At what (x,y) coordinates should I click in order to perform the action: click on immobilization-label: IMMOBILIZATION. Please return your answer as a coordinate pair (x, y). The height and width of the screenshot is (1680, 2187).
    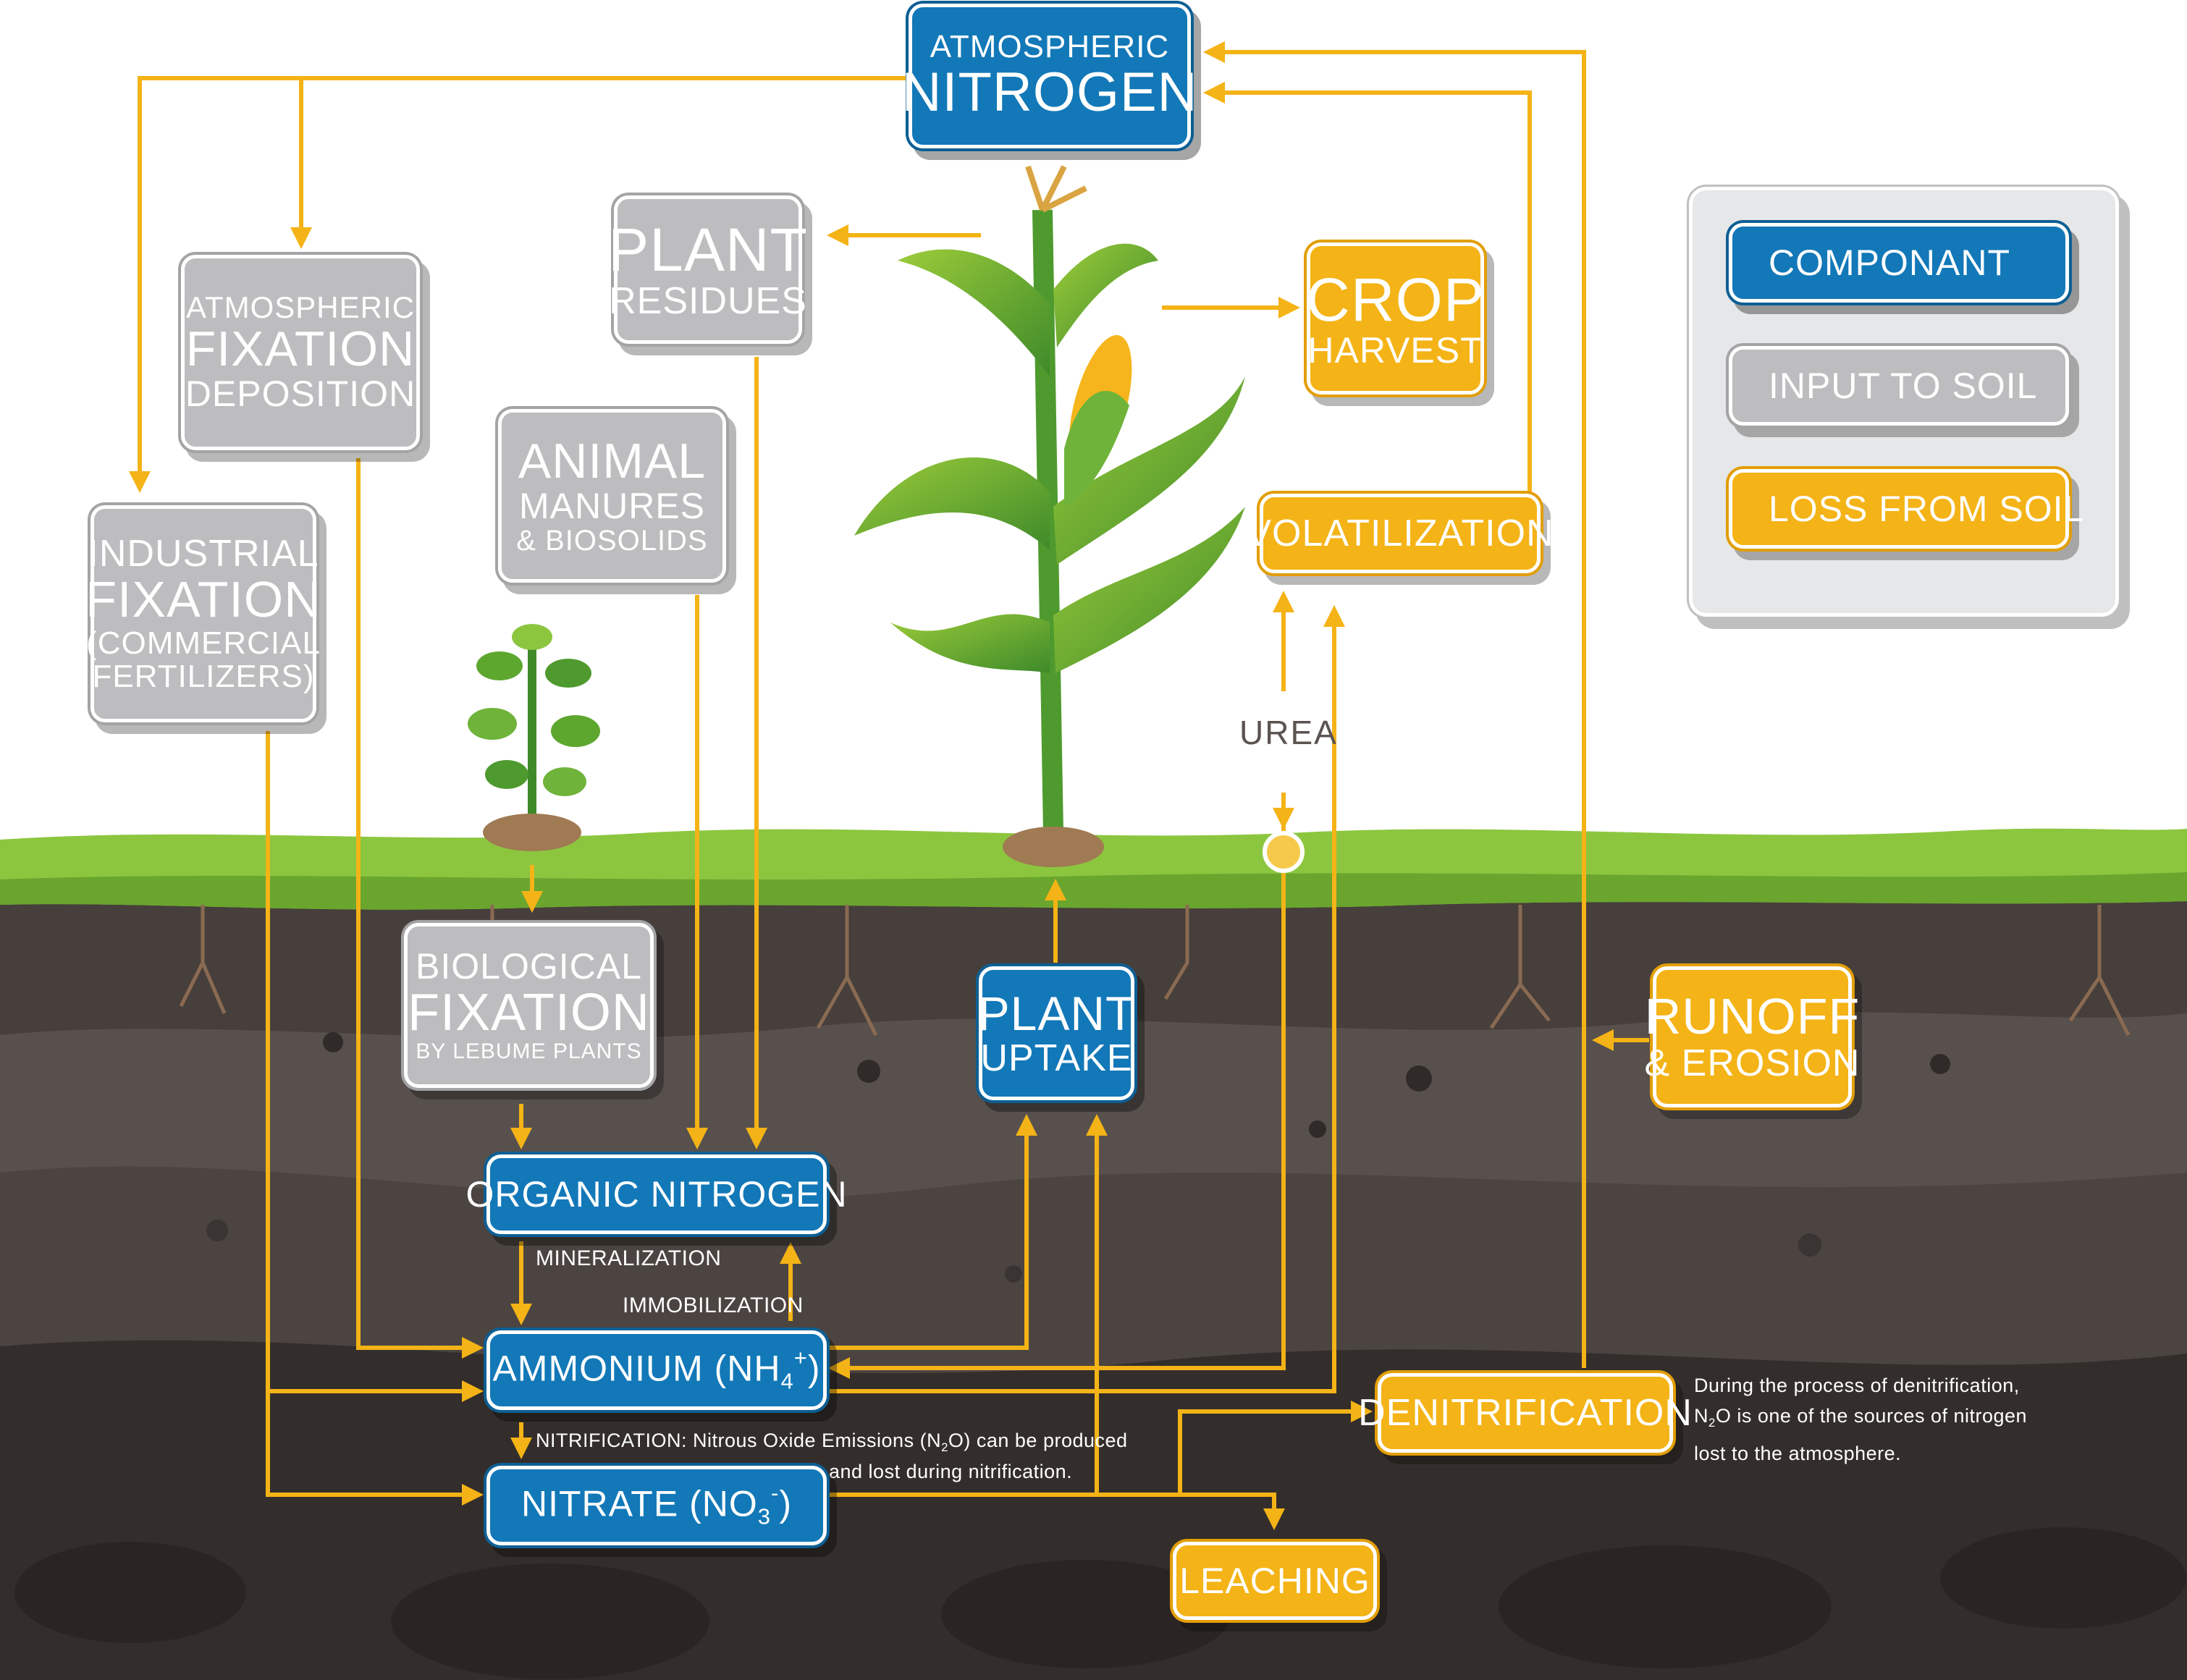
    Looking at the image, I should click on (713, 1305).